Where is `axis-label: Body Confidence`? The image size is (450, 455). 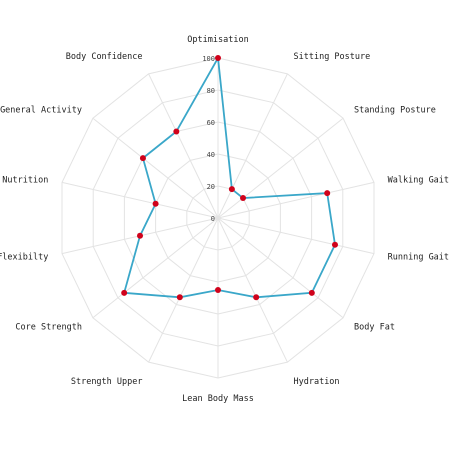
axis-label: Body Confidence is located at coordinates (104, 57).